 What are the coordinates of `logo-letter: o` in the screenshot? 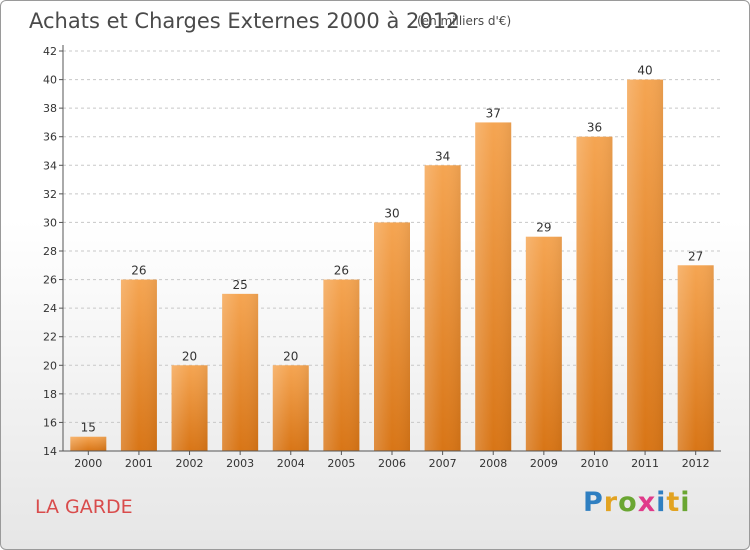 It's located at (628, 502).